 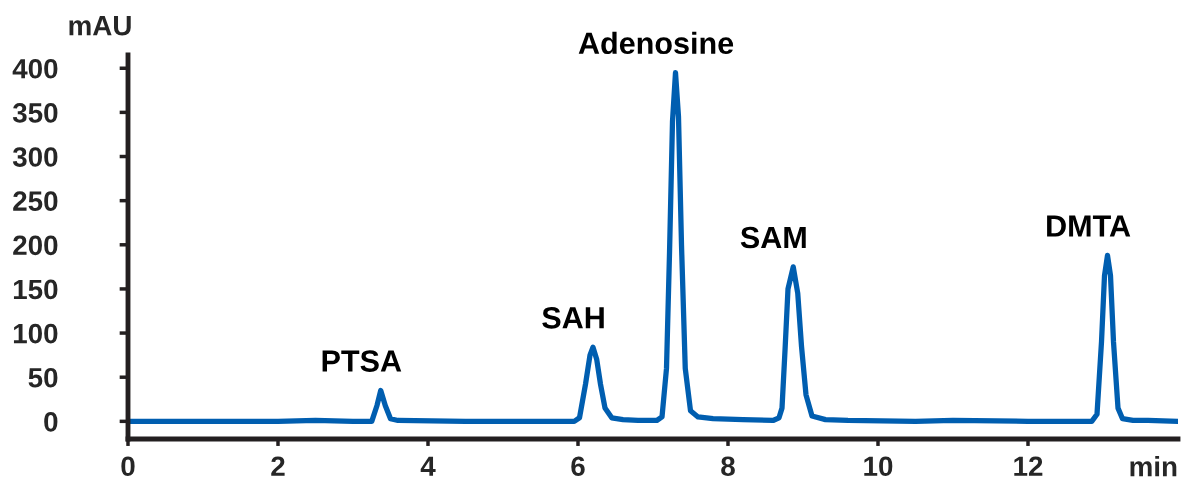 I want to click on annotation: PTSA, so click(x=362, y=361).